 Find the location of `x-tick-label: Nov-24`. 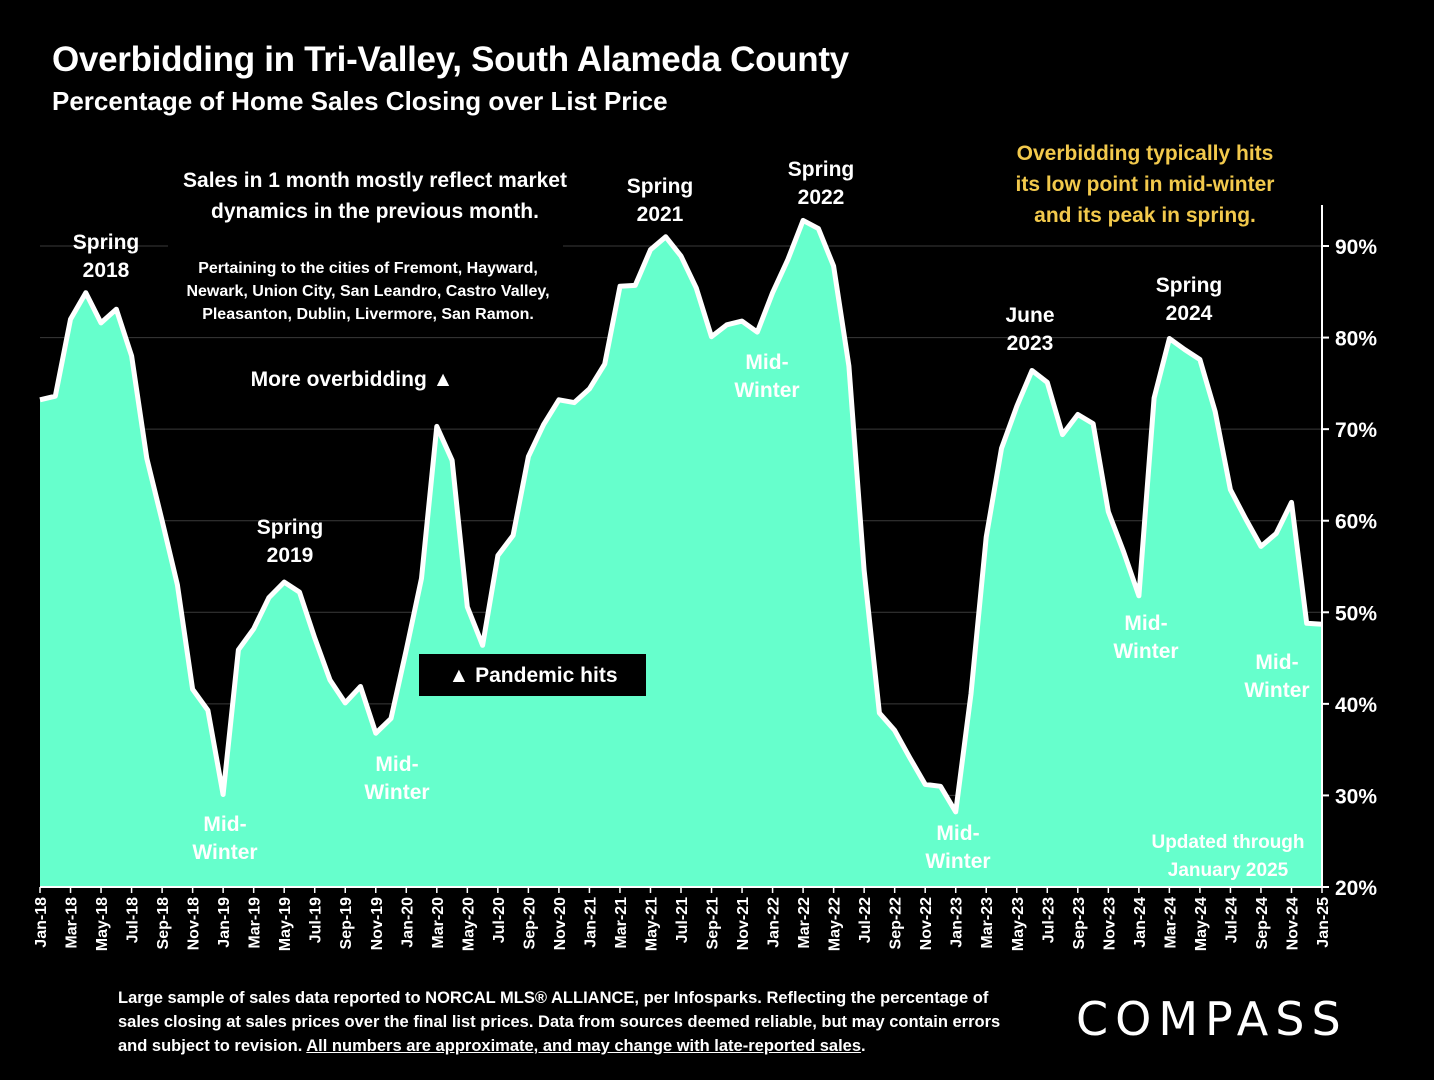

x-tick-label: Nov-24 is located at coordinates (1292, 923).